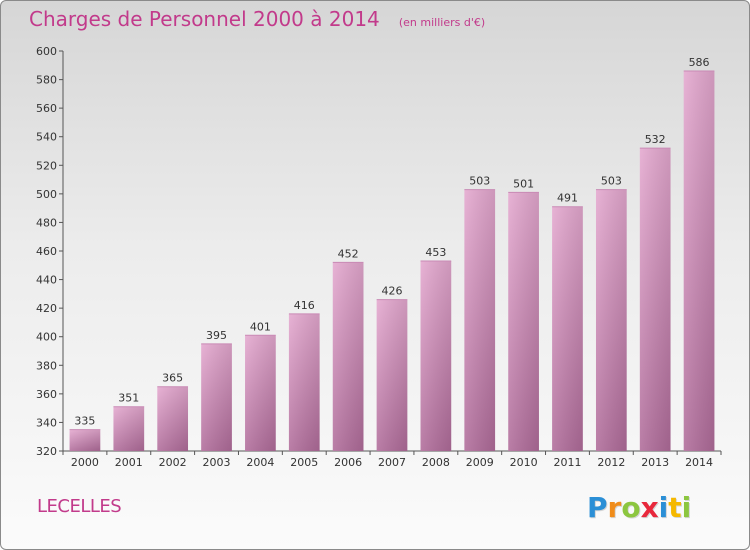  Describe the element at coordinates (46, 137) in the screenshot. I see `y-tick-label: 540` at that location.